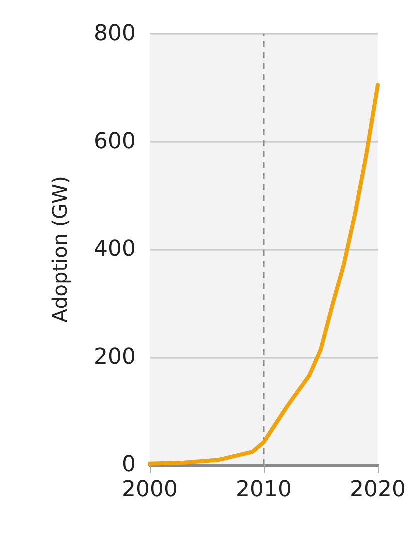 This screenshot has height=536, width=417. Describe the element at coordinates (115, 34) in the screenshot. I see `y-tick-label: 800` at that location.